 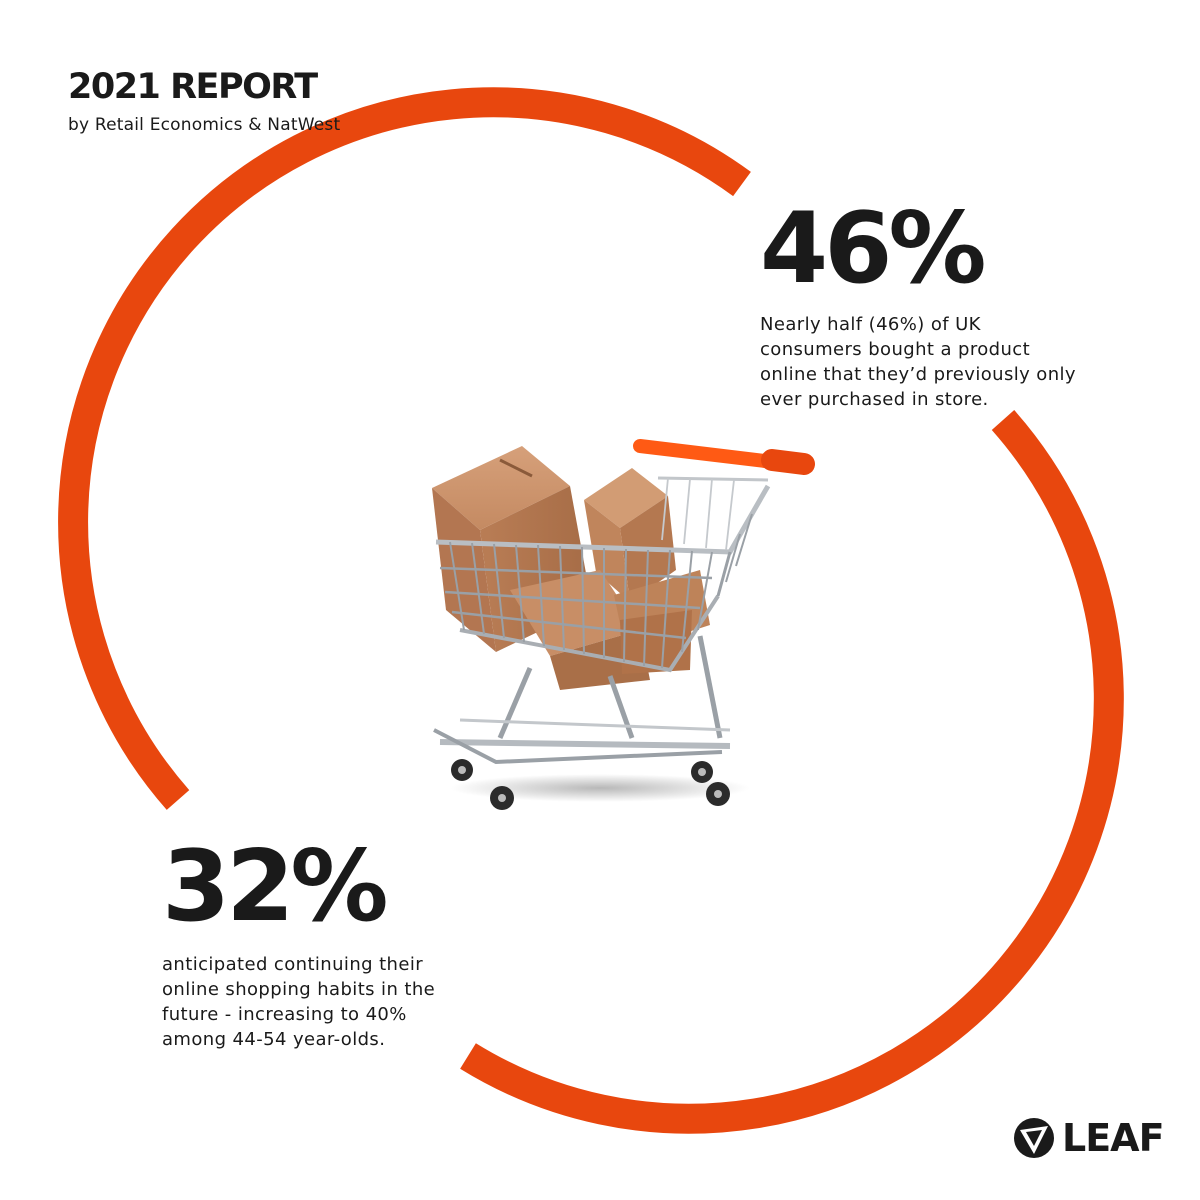 What do you see at coordinates (204, 125) in the screenshot?
I see `report-subtitle: by Retail Economics & NatWest` at bounding box center [204, 125].